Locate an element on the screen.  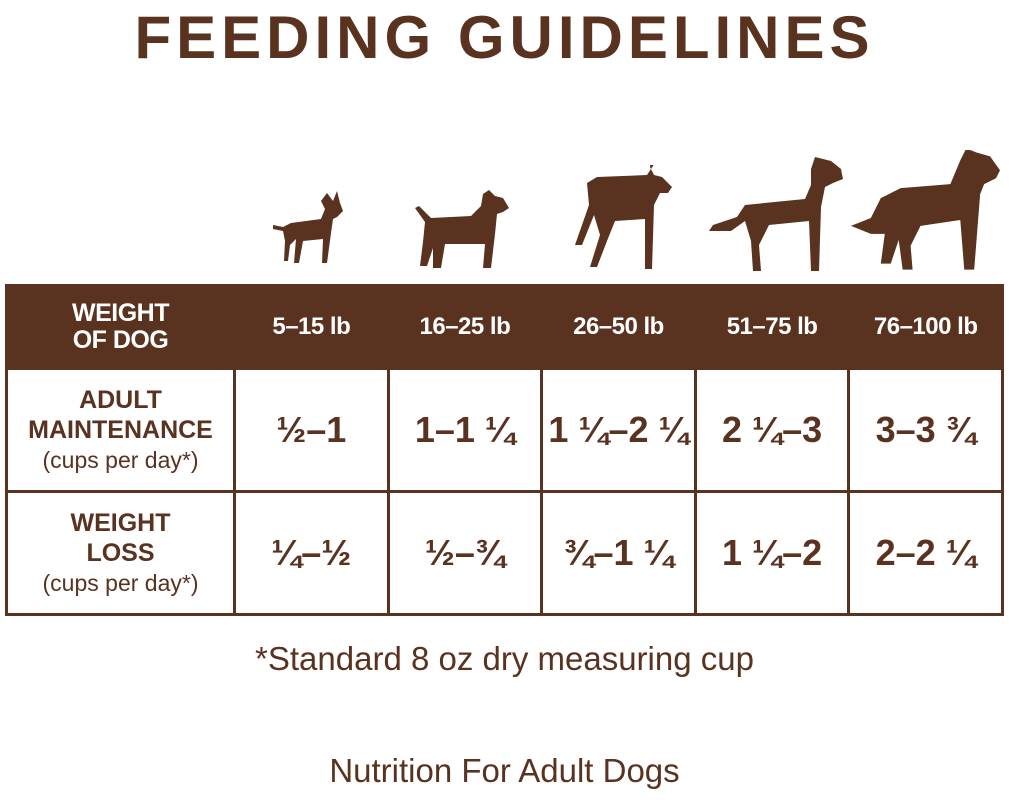
column-header: 5–15 lb is located at coordinates (311, 327).